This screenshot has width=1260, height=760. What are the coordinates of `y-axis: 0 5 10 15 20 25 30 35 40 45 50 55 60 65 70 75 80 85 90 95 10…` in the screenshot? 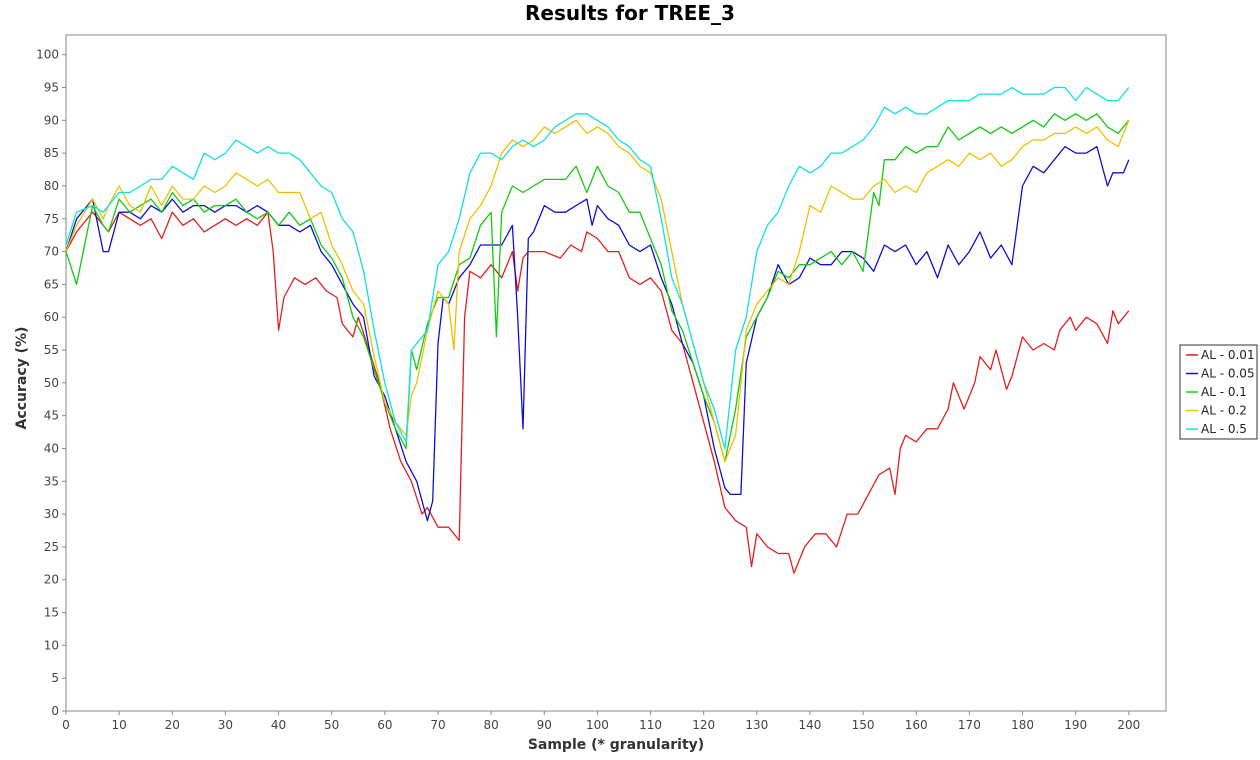 It's located at (51, 383).